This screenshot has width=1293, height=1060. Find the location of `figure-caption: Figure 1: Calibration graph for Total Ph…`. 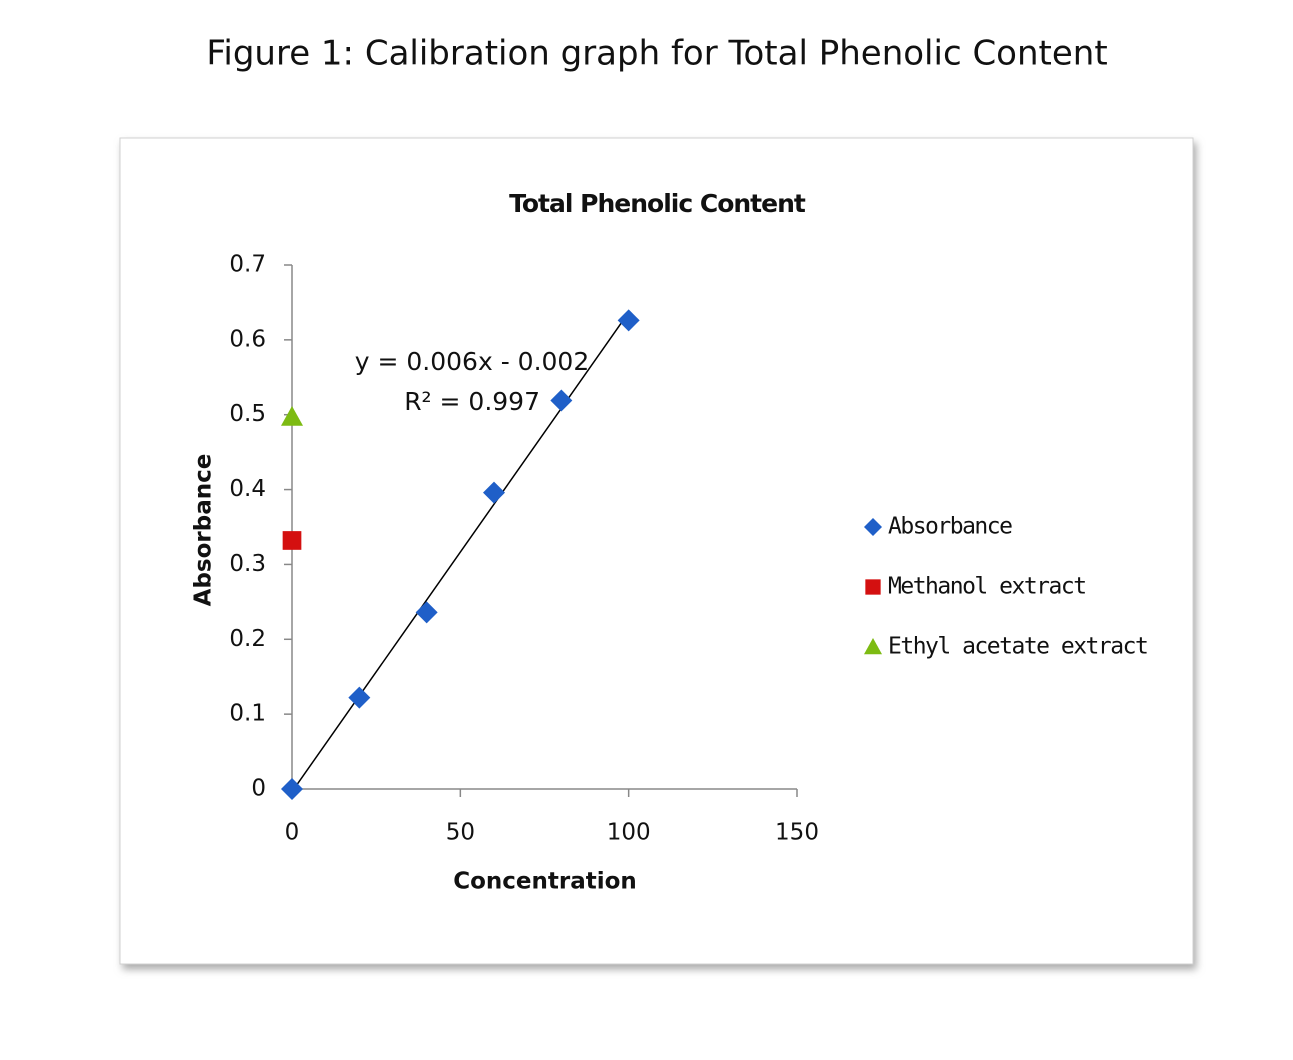

figure-caption: Figure 1: Calibration graph for Total Ph… is located at coordinates (656, 54).